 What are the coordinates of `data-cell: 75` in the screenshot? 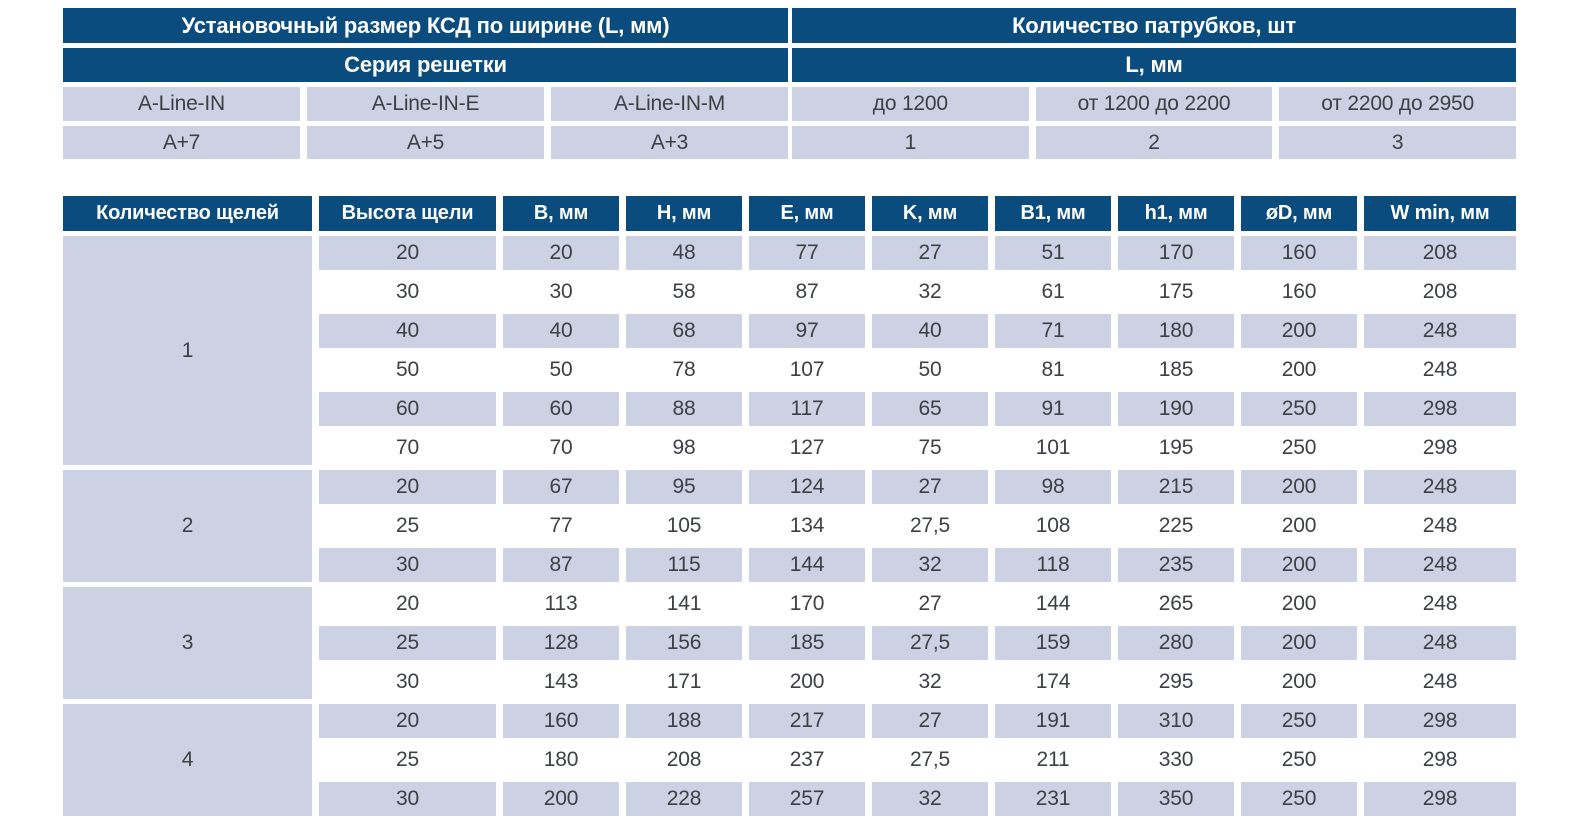 It's located at (930, 448).